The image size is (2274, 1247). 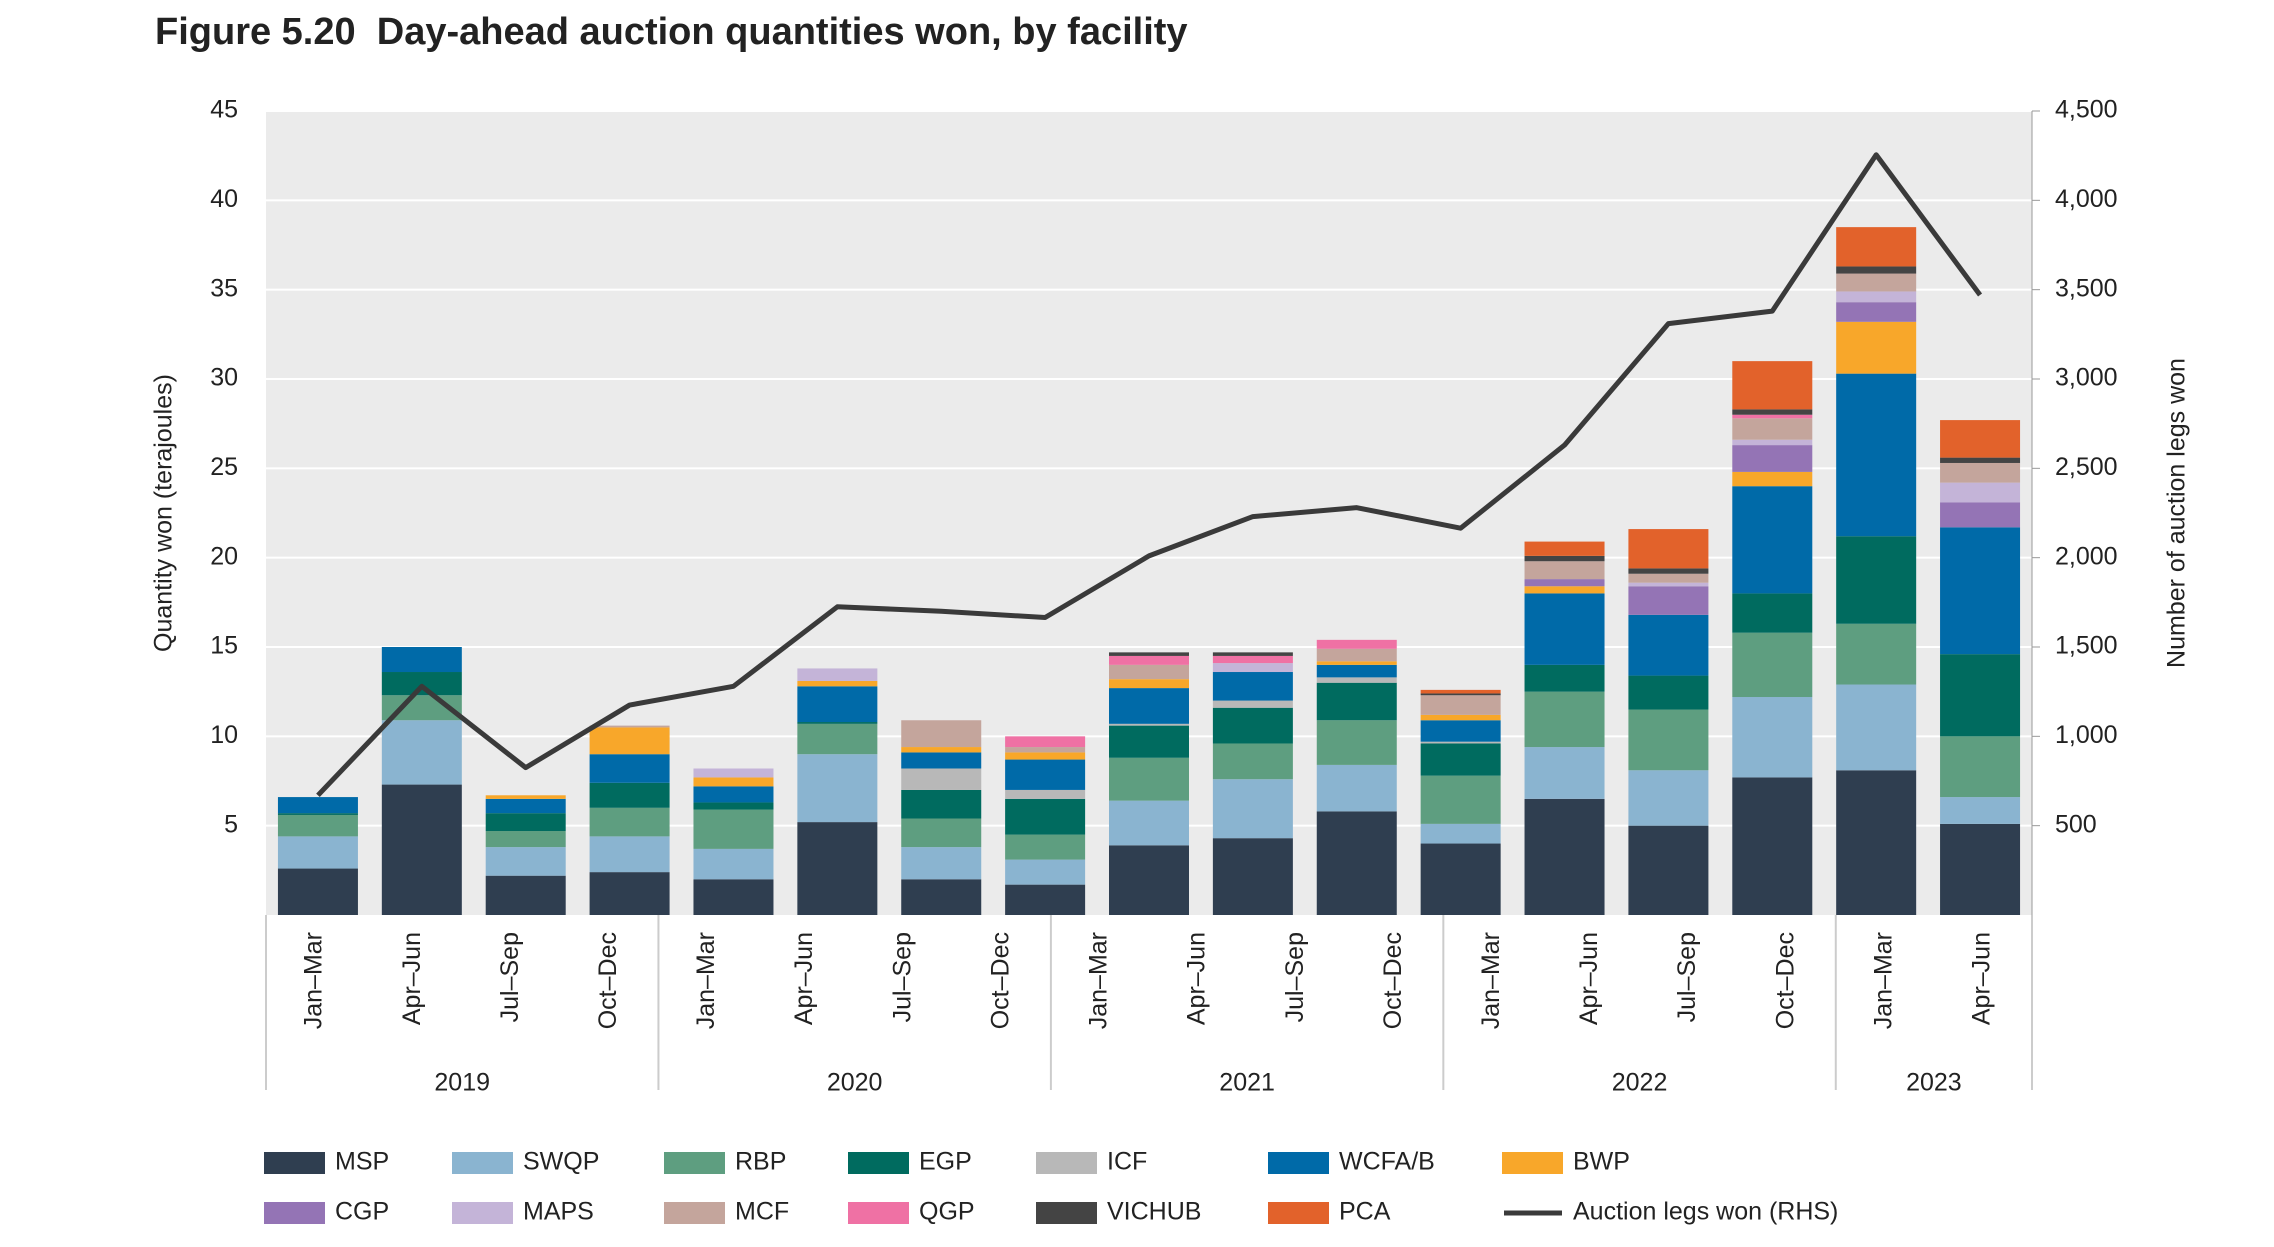 I want to click on legend-label: VICHUB, so click(x=1154, y=1212).